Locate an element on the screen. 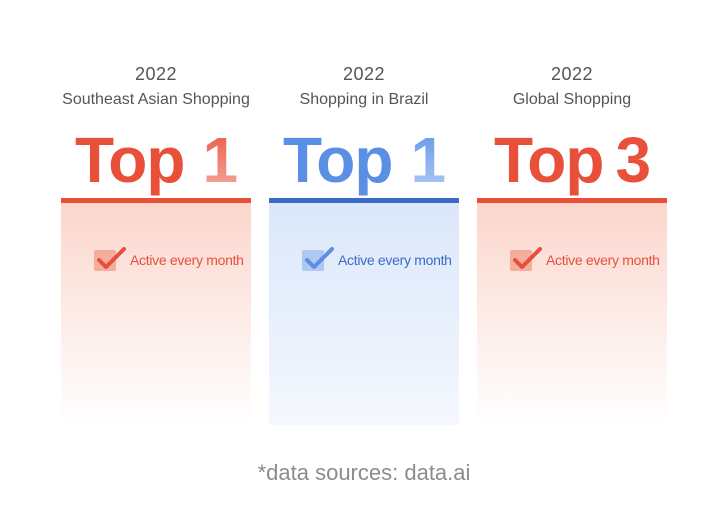 This screenshot has width=728, height=512. card-subtitle: Southeast Asian Shopping is located at coordinates (156, 99).